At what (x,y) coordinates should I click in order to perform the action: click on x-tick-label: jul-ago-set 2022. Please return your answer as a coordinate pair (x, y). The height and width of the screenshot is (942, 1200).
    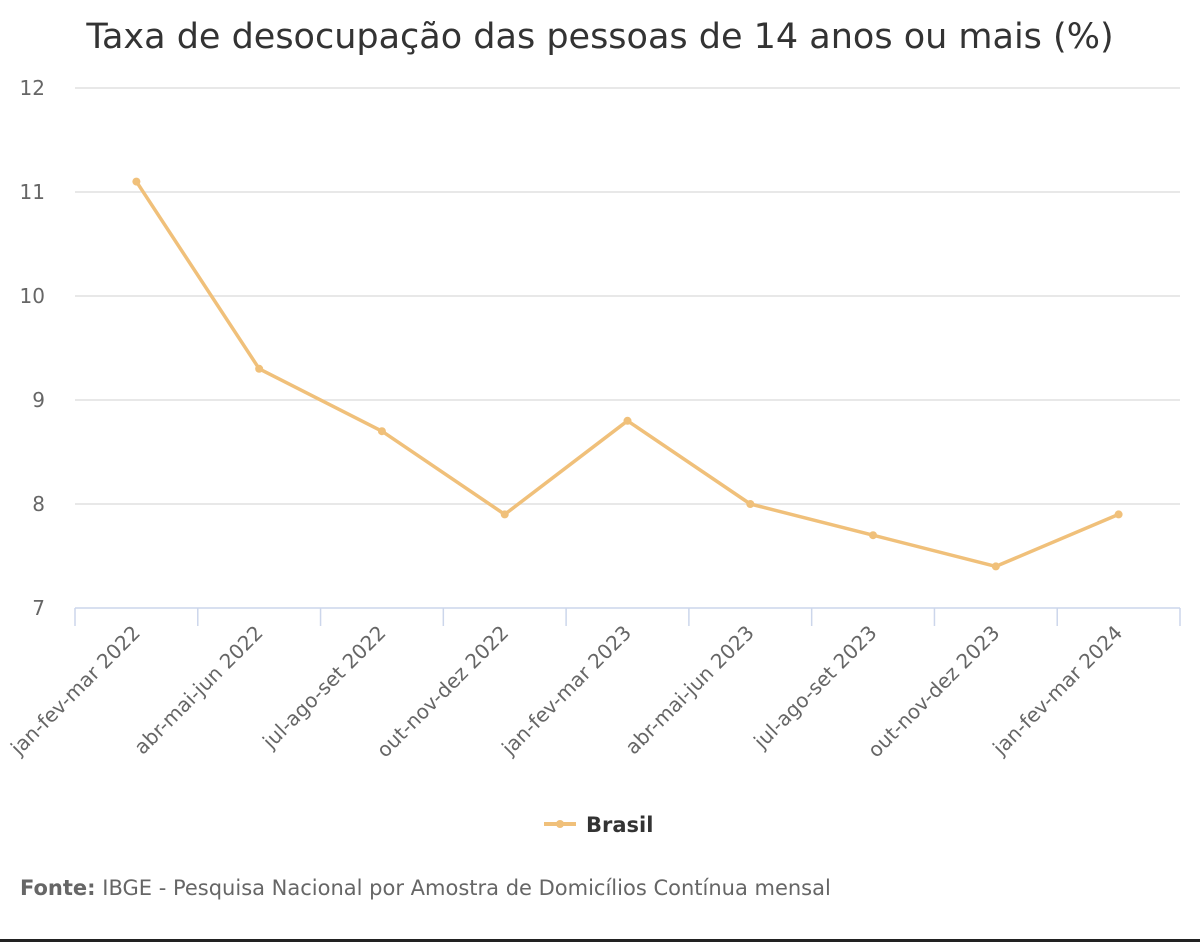
    Looking at the image, I should click on (323, 687).